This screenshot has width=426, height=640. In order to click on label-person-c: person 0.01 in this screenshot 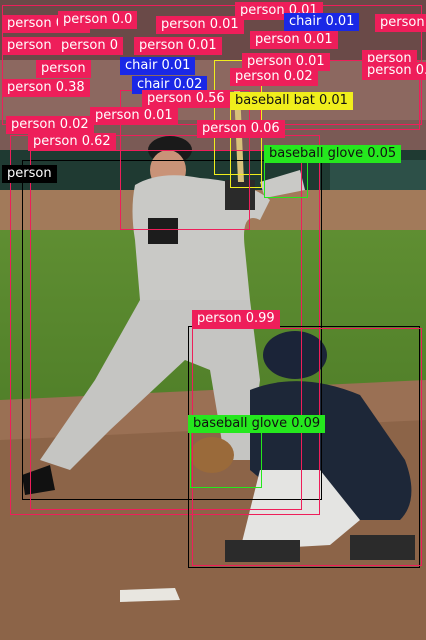, I will do `click(294, 40)`.